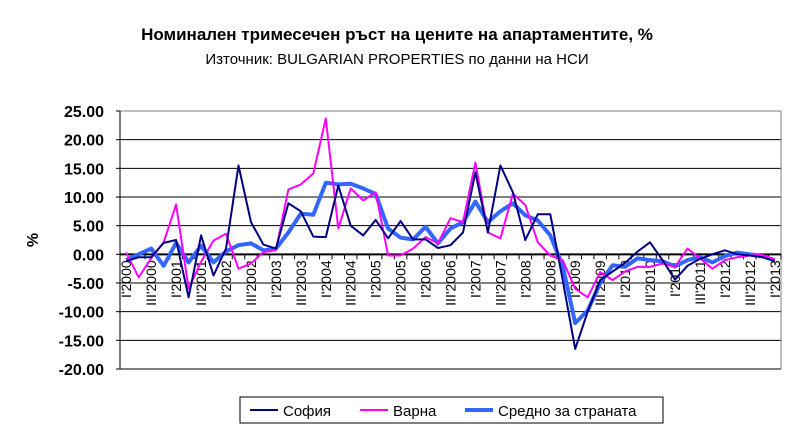  Describe the element at coordinates (550, 283) in the screenshot. I see `x-tick-label: III'2008` at that location.